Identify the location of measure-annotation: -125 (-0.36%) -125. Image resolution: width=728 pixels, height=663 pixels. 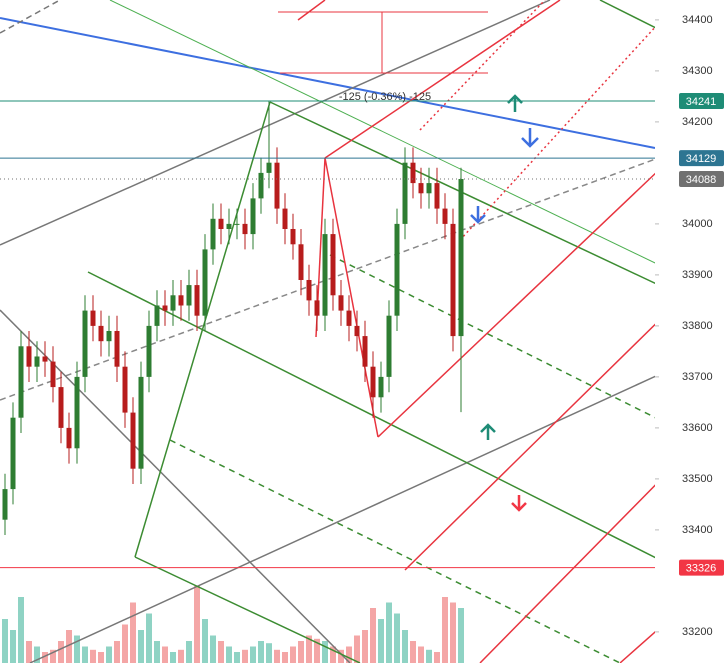
(385, 97).